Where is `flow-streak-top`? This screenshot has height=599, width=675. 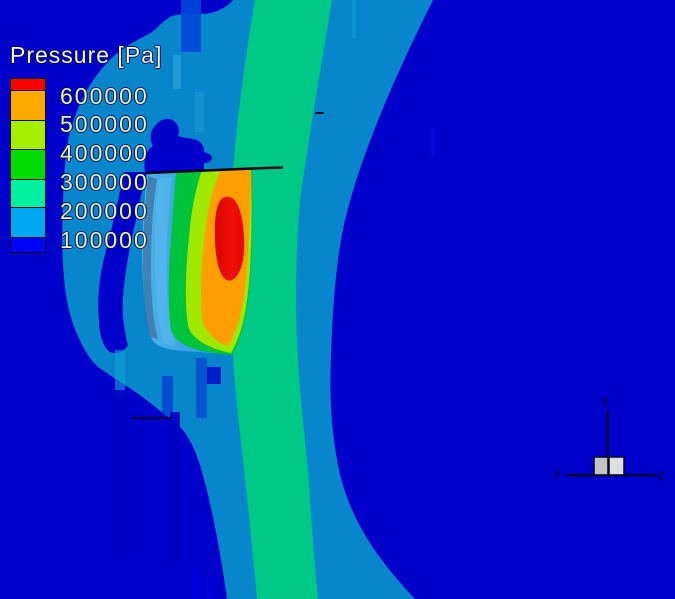 flow-streak-top is located at coordinates (191, 26).